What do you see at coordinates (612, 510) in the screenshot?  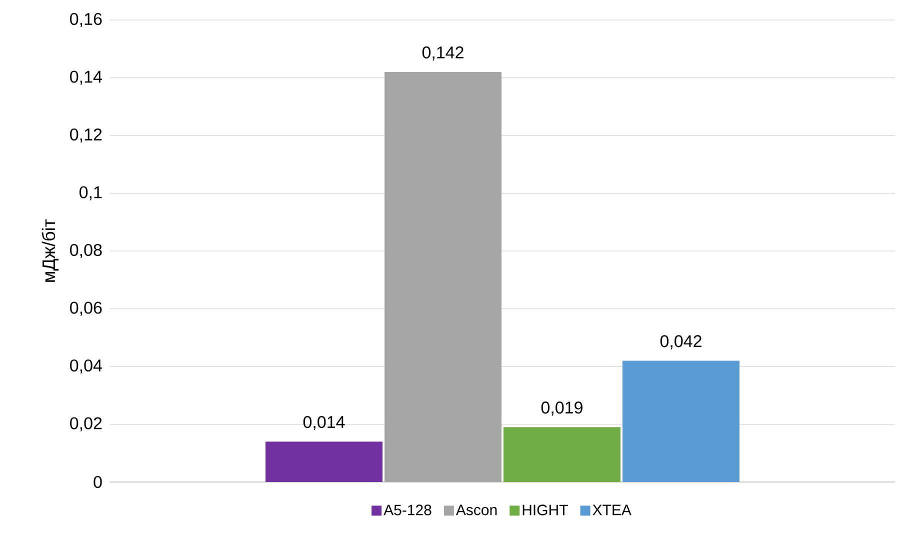 I see `legend-label: XTEA` at bounding box center [612, 510].